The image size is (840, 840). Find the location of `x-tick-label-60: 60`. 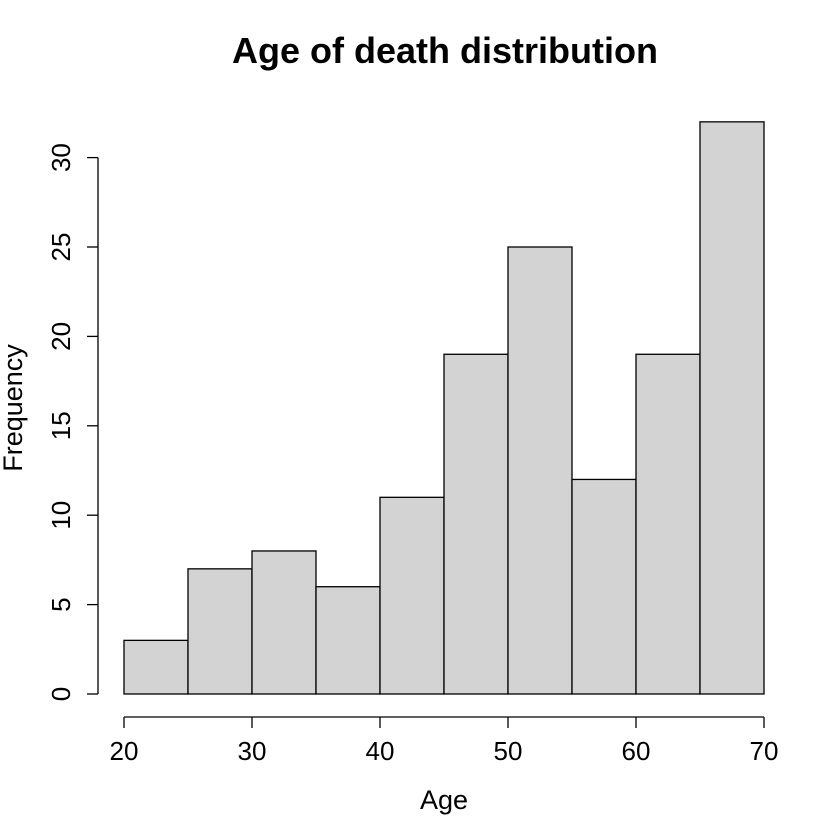

x-tick-label-60: 60 is located at coordinates (636, 751).